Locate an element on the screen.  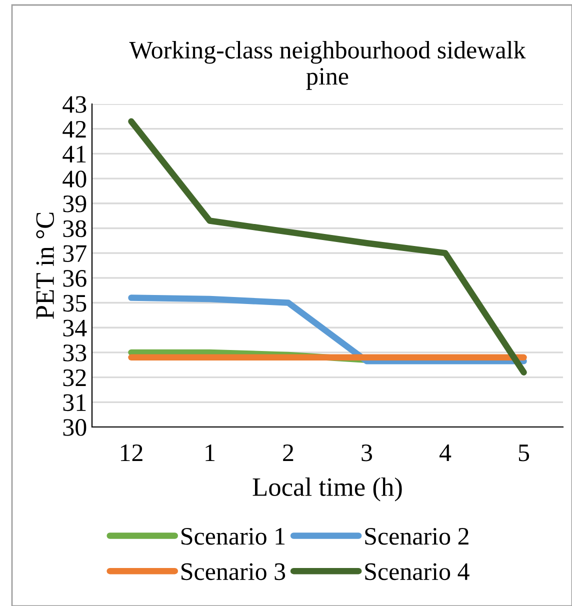
y-tick-label: 43 is located at coordinates (74, 104).